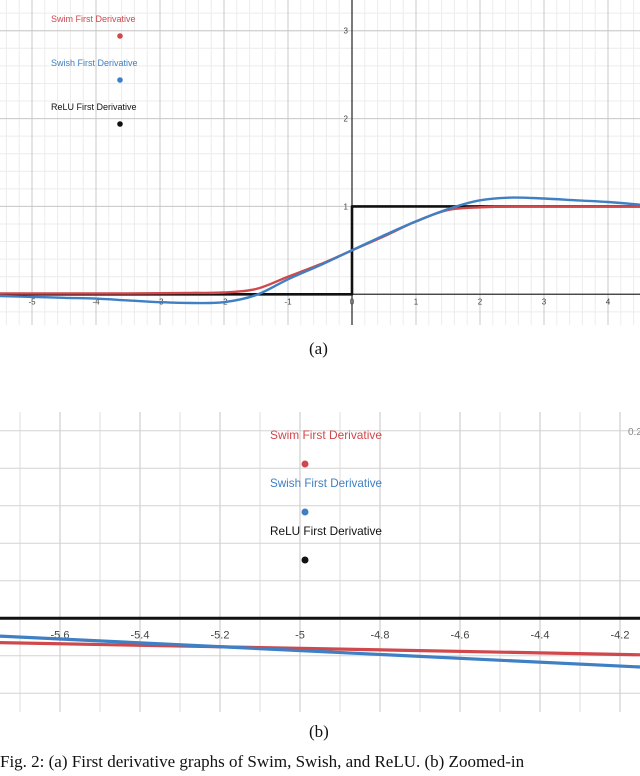 The image size is (640, 776). What do you see at coordinates (620, 635) in the screenshot?
I see `x-tick-label: -4.2` at bounding box center [620, 635].